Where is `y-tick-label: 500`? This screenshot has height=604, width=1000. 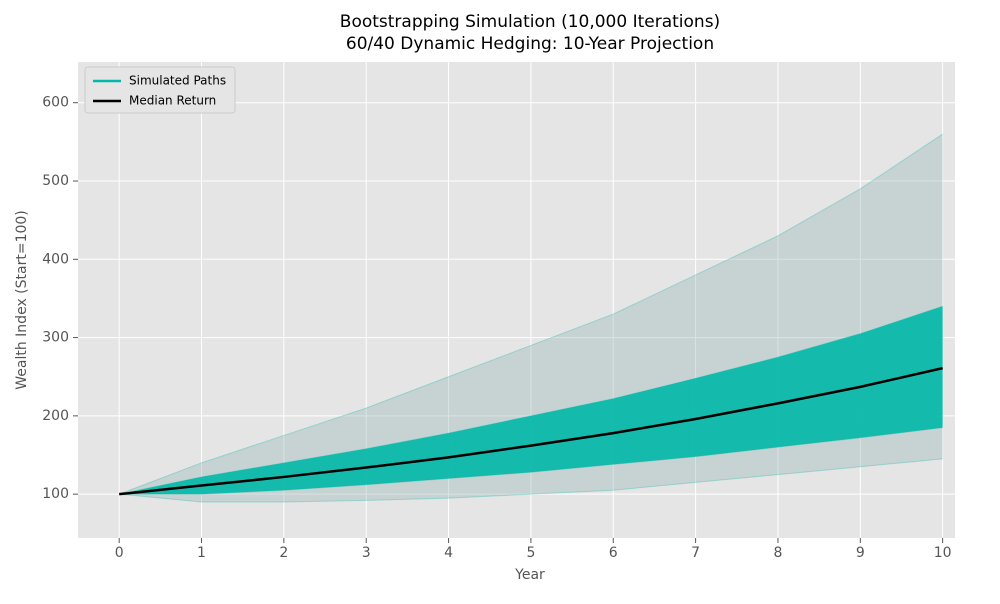 y-tick-label: 500 is located at coordinates (55, 181).